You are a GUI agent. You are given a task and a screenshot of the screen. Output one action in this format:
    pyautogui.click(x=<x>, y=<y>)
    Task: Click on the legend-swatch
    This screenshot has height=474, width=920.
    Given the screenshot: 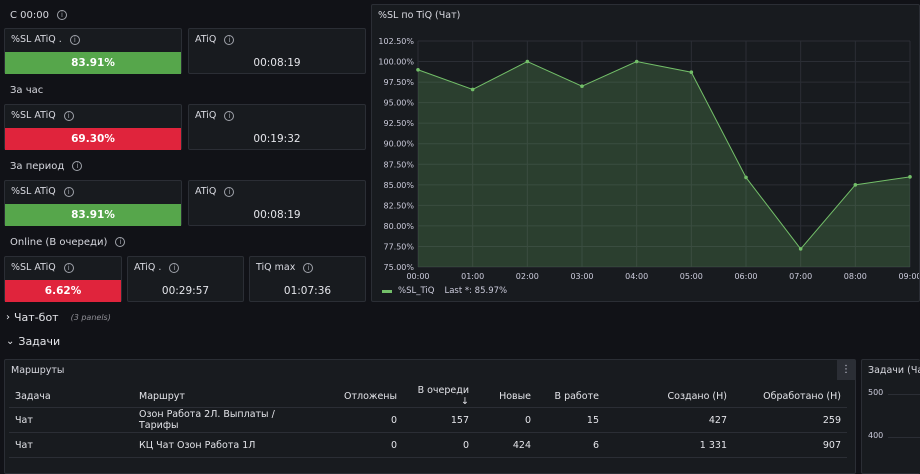 What is the action you would take?
    pyautogui.click(x=387, y=291)
    